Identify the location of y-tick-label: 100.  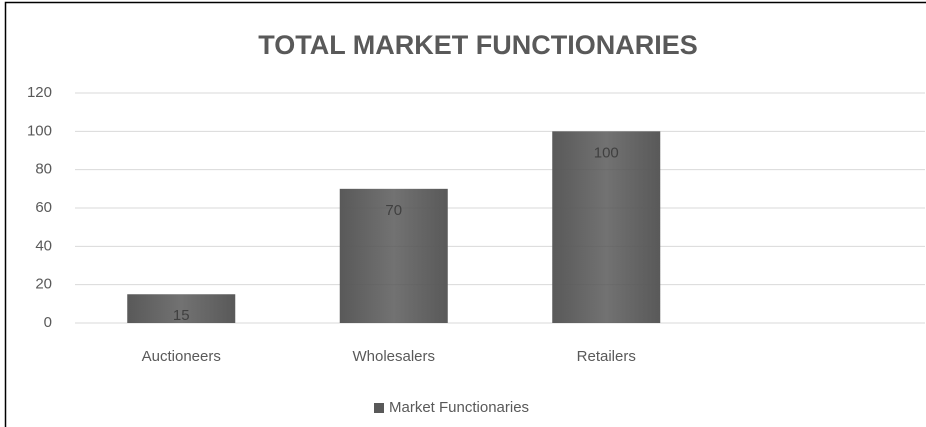
(39, 130).